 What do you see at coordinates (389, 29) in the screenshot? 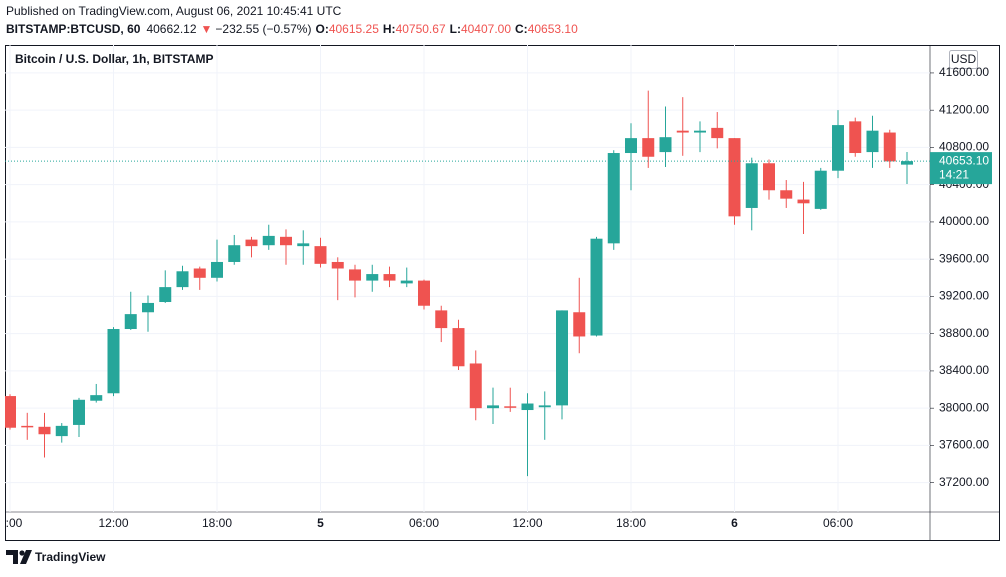
I see `ohlc-label: H:` at bounding box center [389, 29].